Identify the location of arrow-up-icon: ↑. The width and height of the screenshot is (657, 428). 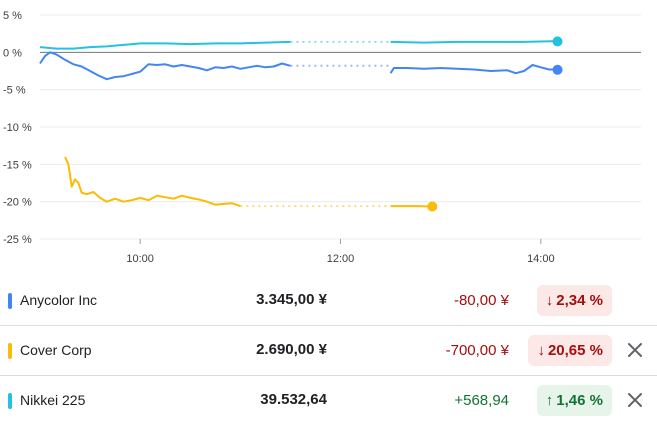
(549, 400).